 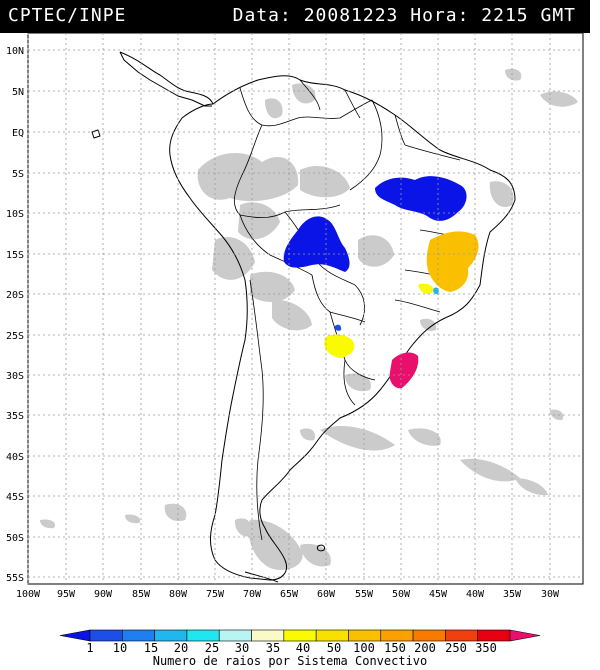 What do you see at coordinates (15, 416) in the screenshot?
I see `lat-label-35s: 35S` at bounding box center [15, 416].